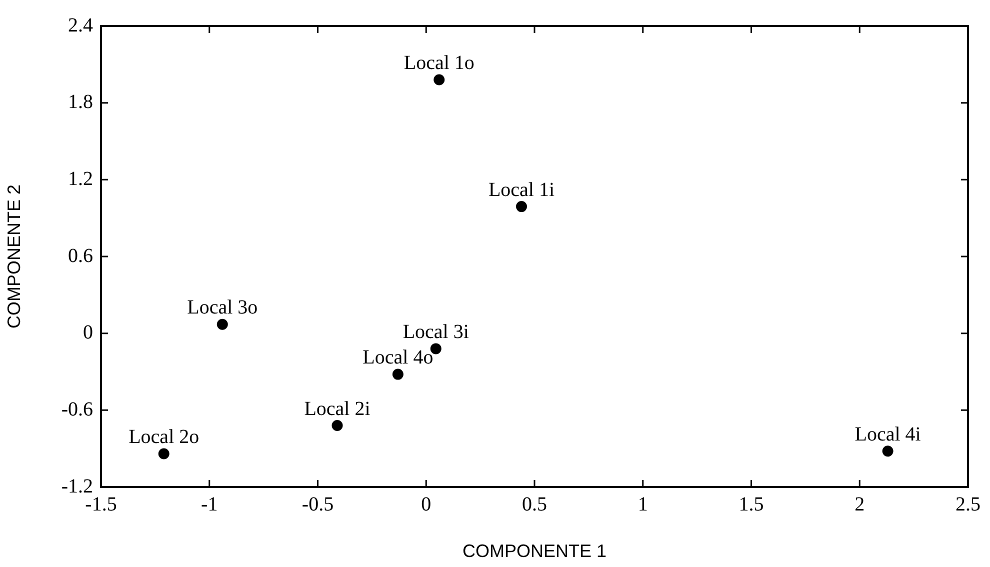 This screenshot has height=567, width=990. I want to click on x-tick-label: 1, so click(643, 504).